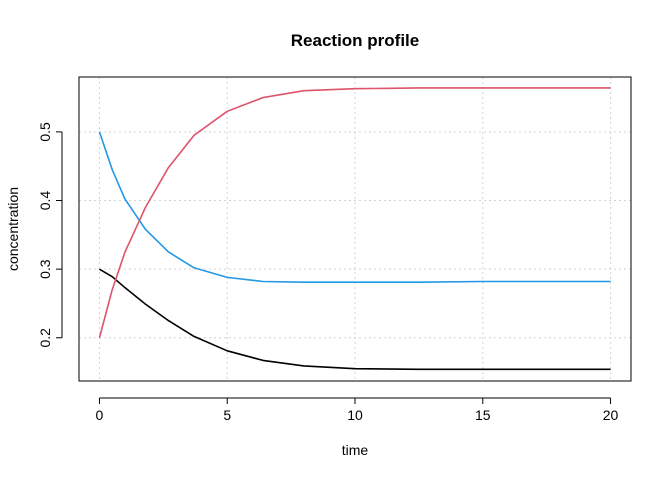 The width and height of the screenshot is (672, 480). I want to click on y-tick-label-2: 0.4, so click(45, 201).